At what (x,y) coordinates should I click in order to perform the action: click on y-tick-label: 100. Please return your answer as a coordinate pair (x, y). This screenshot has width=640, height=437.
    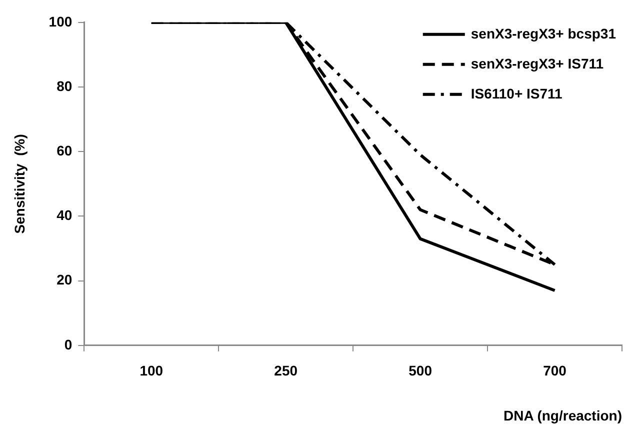
    Looking at the image, I should click on (60, 21).